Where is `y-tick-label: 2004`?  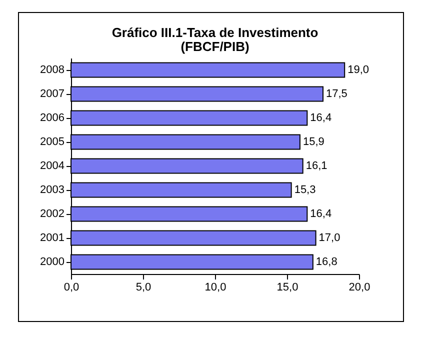
y-tick-label: 2004 is located at coordinates (52, 166).